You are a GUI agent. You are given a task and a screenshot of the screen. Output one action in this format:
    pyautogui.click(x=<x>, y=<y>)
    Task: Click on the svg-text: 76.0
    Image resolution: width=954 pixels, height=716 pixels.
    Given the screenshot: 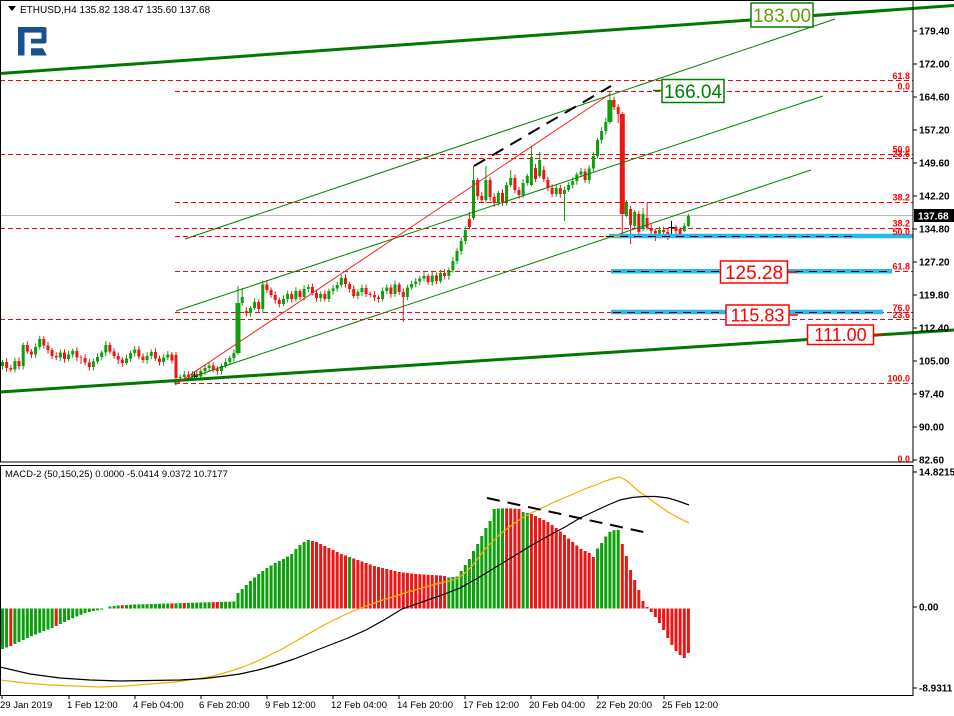 What is the action you would take?
    pyautogui.click(x=901, y=308)
    